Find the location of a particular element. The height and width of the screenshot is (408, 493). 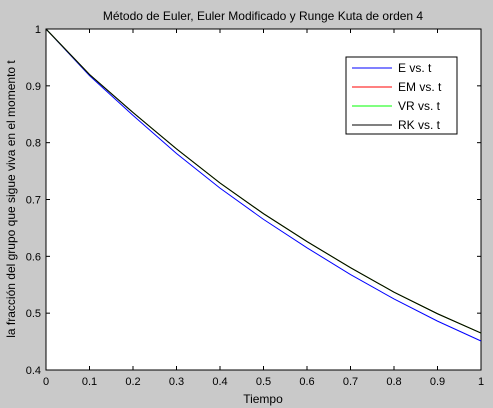

x-tick-label-2: 0.2 is located at coordinates (132, 382).